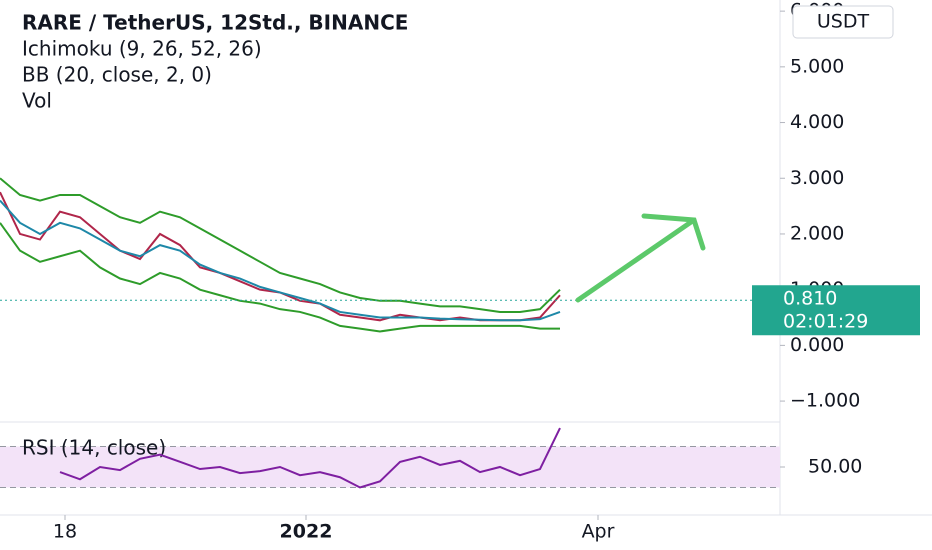 The height and width of the screenshot is (550, 932). Describe the element at coordinates (306, 532) in the screenshot. I see `x-tick-label: 2022` at that location.